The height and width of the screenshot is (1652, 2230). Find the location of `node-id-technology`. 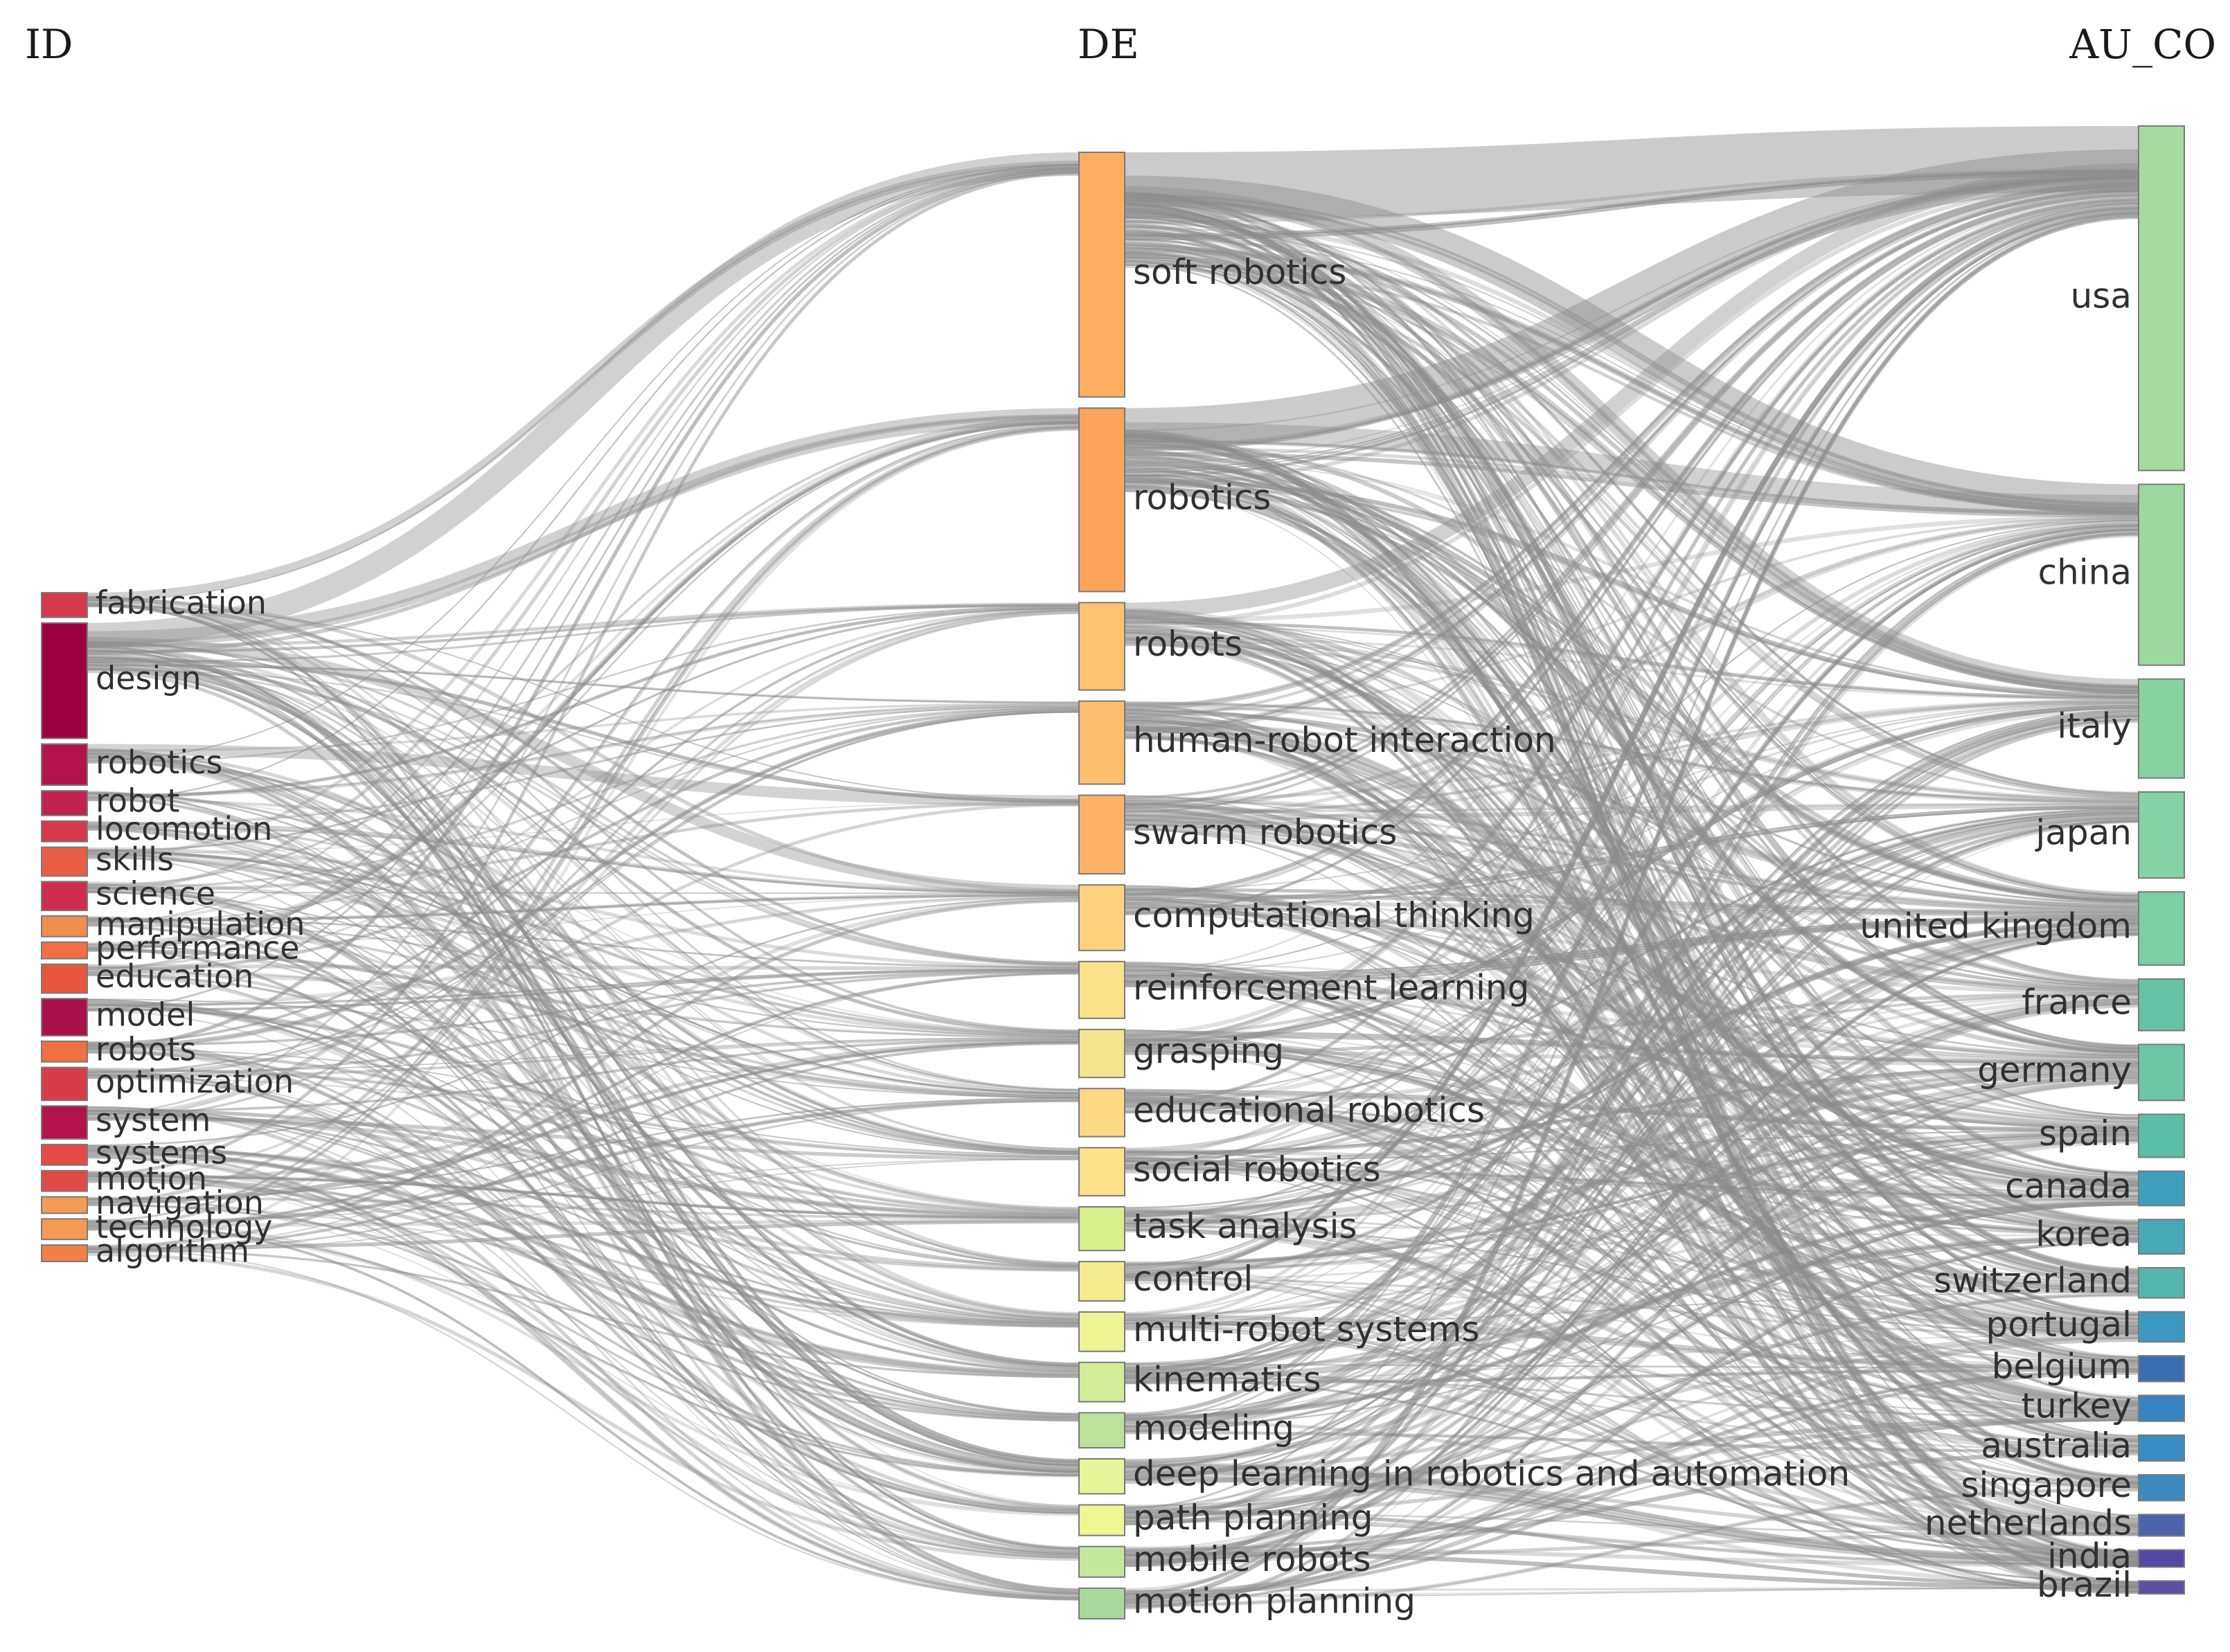

node-id-technology is located at coordinates (64, 1230).